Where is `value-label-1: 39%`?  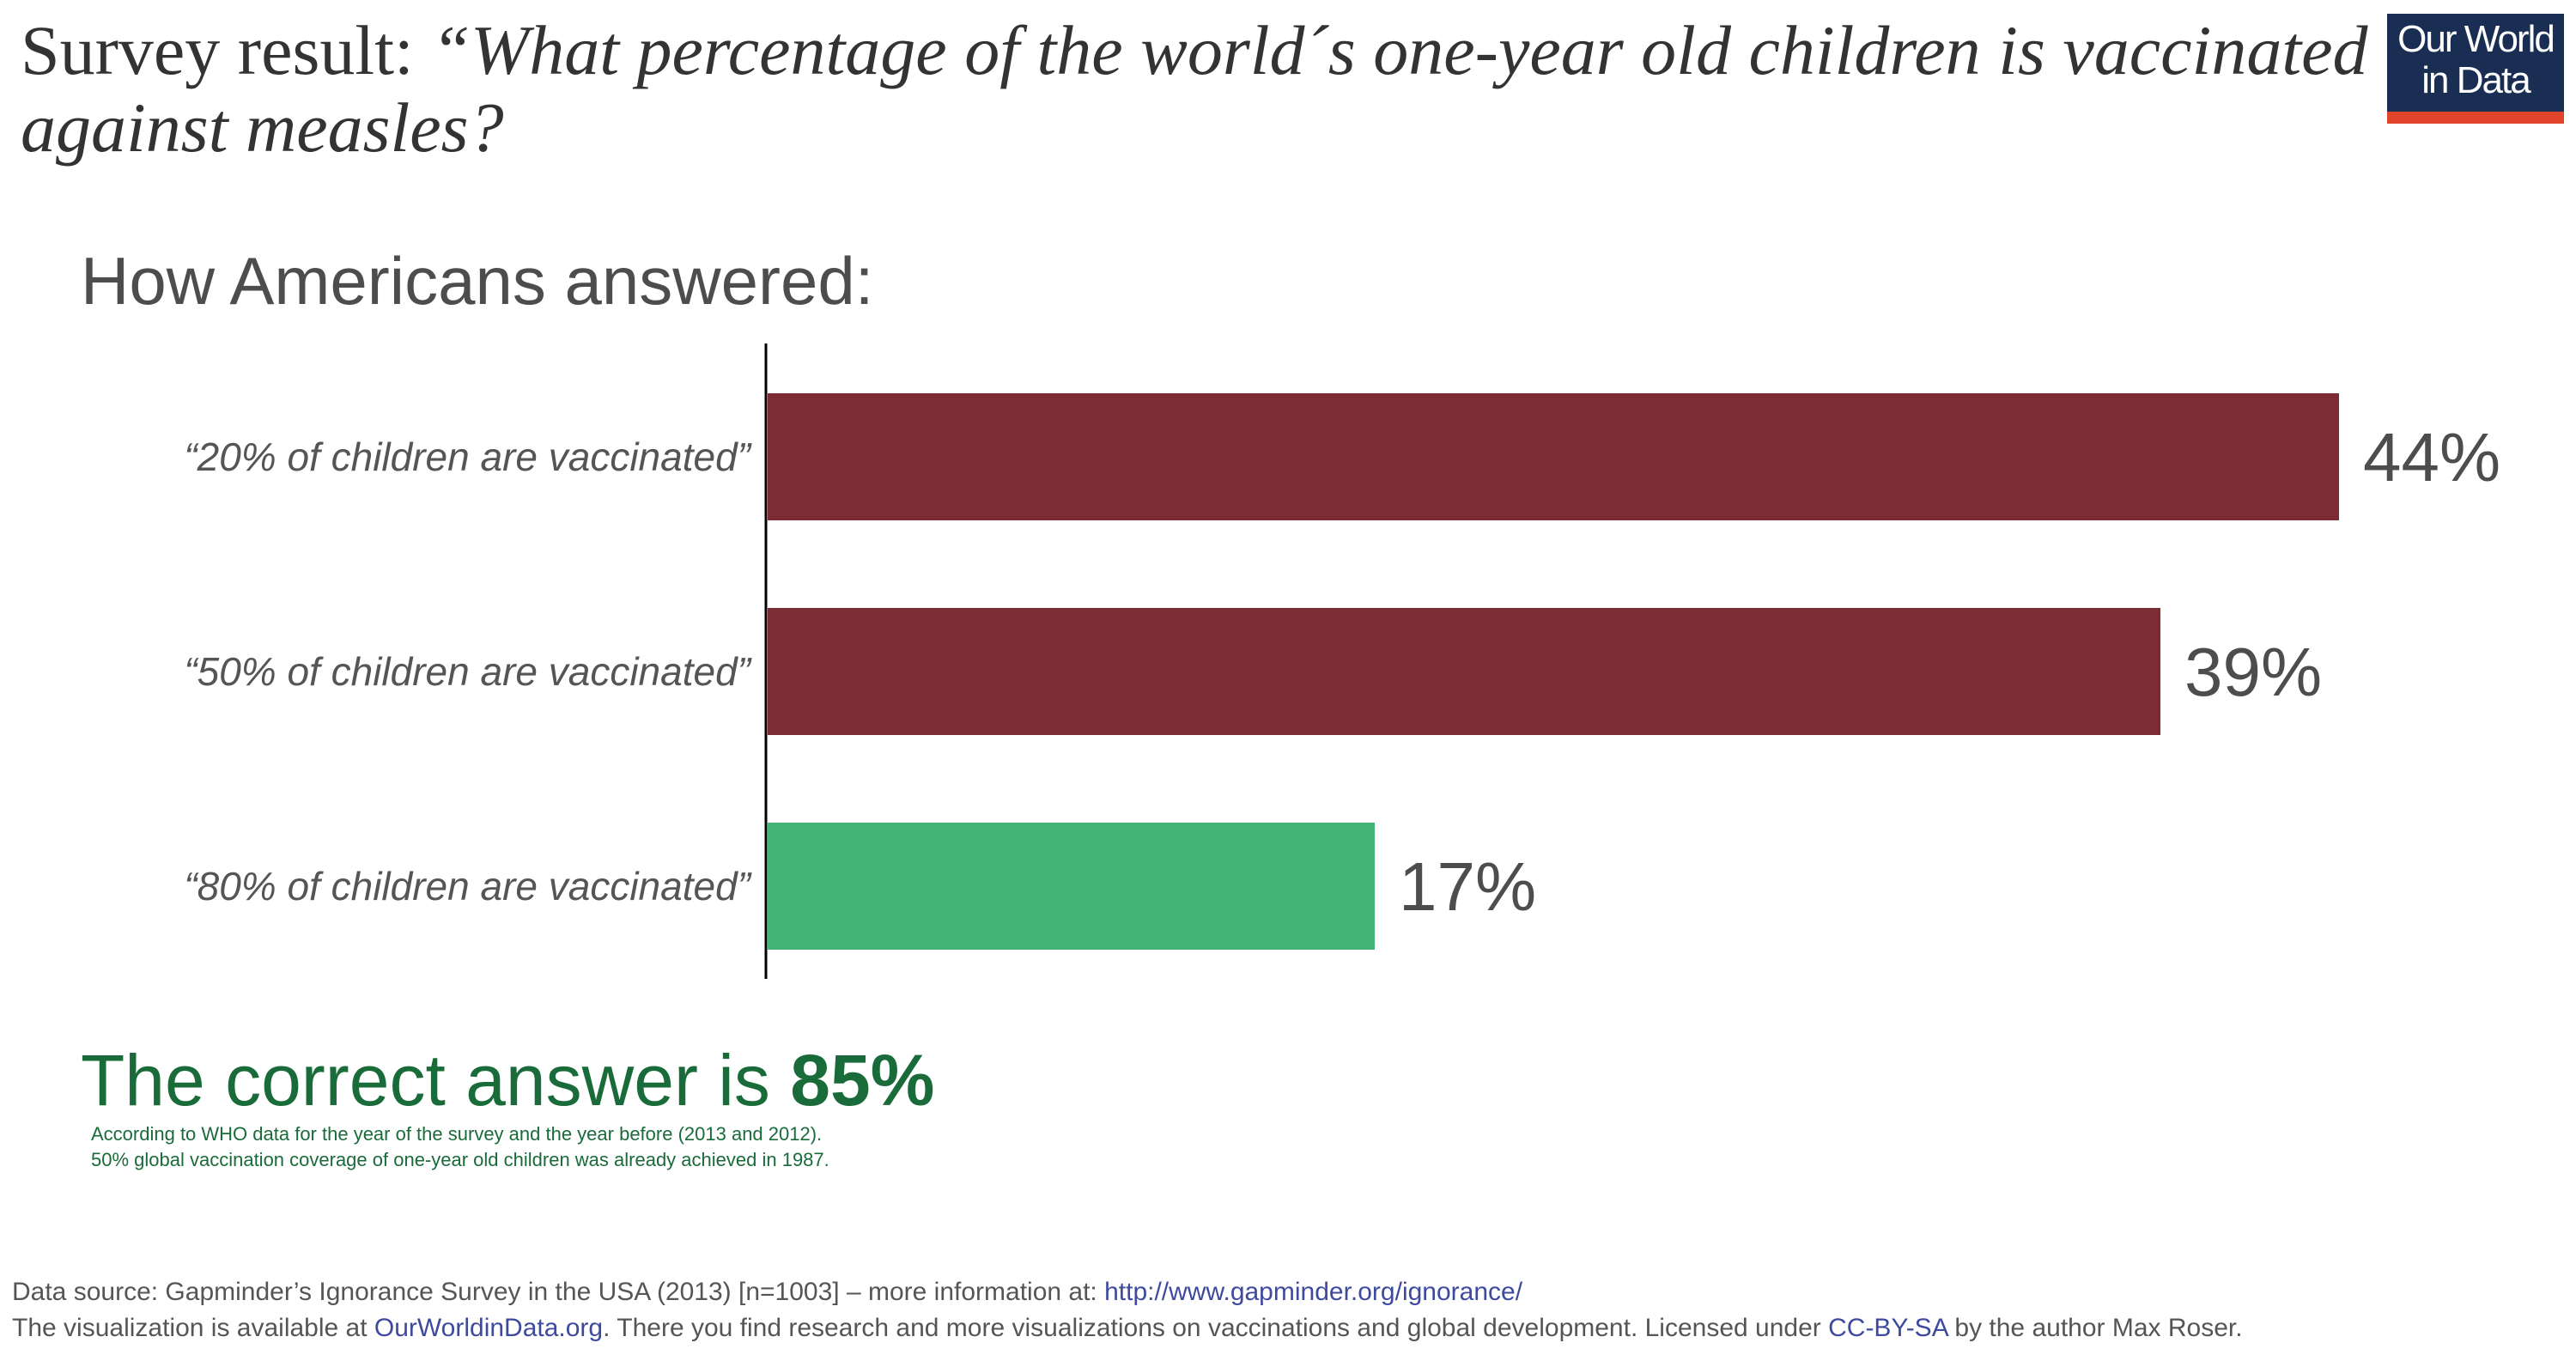
value-label-1: 39% is located at coordinates (2253, 672).